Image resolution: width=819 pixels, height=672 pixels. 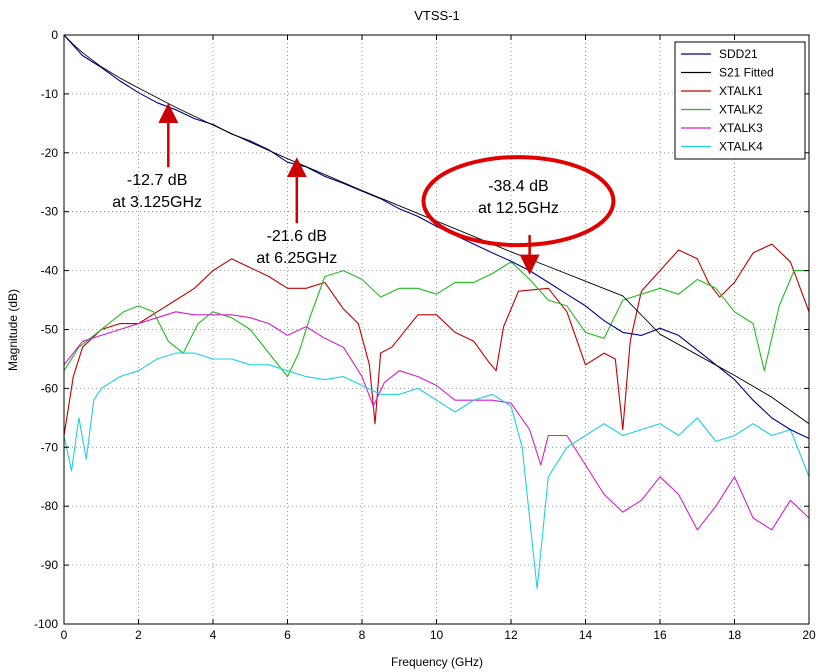 What do you see at coordinates (50, 388) in the screenshot?
I see `y-tick-label: -60` at bounding box center [50, 388].